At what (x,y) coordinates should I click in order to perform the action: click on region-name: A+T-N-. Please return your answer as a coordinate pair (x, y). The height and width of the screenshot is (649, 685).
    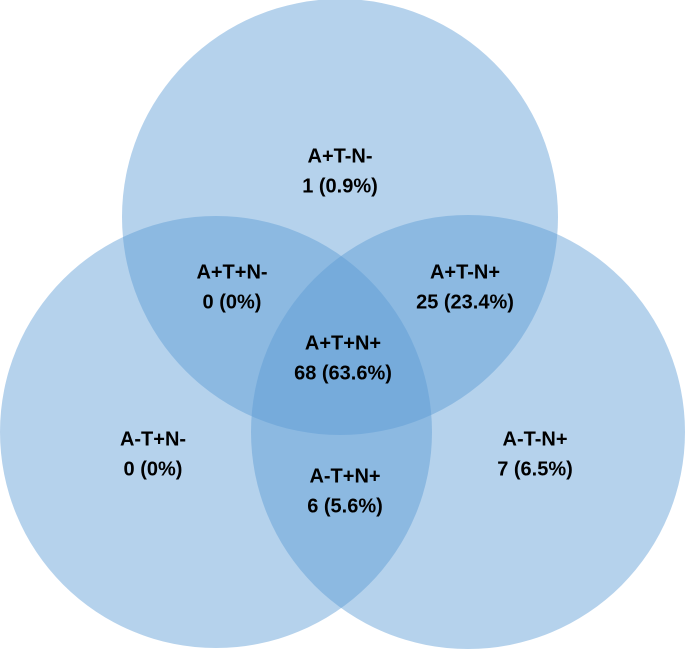
    Looking at the image, I should click on (340, 156).